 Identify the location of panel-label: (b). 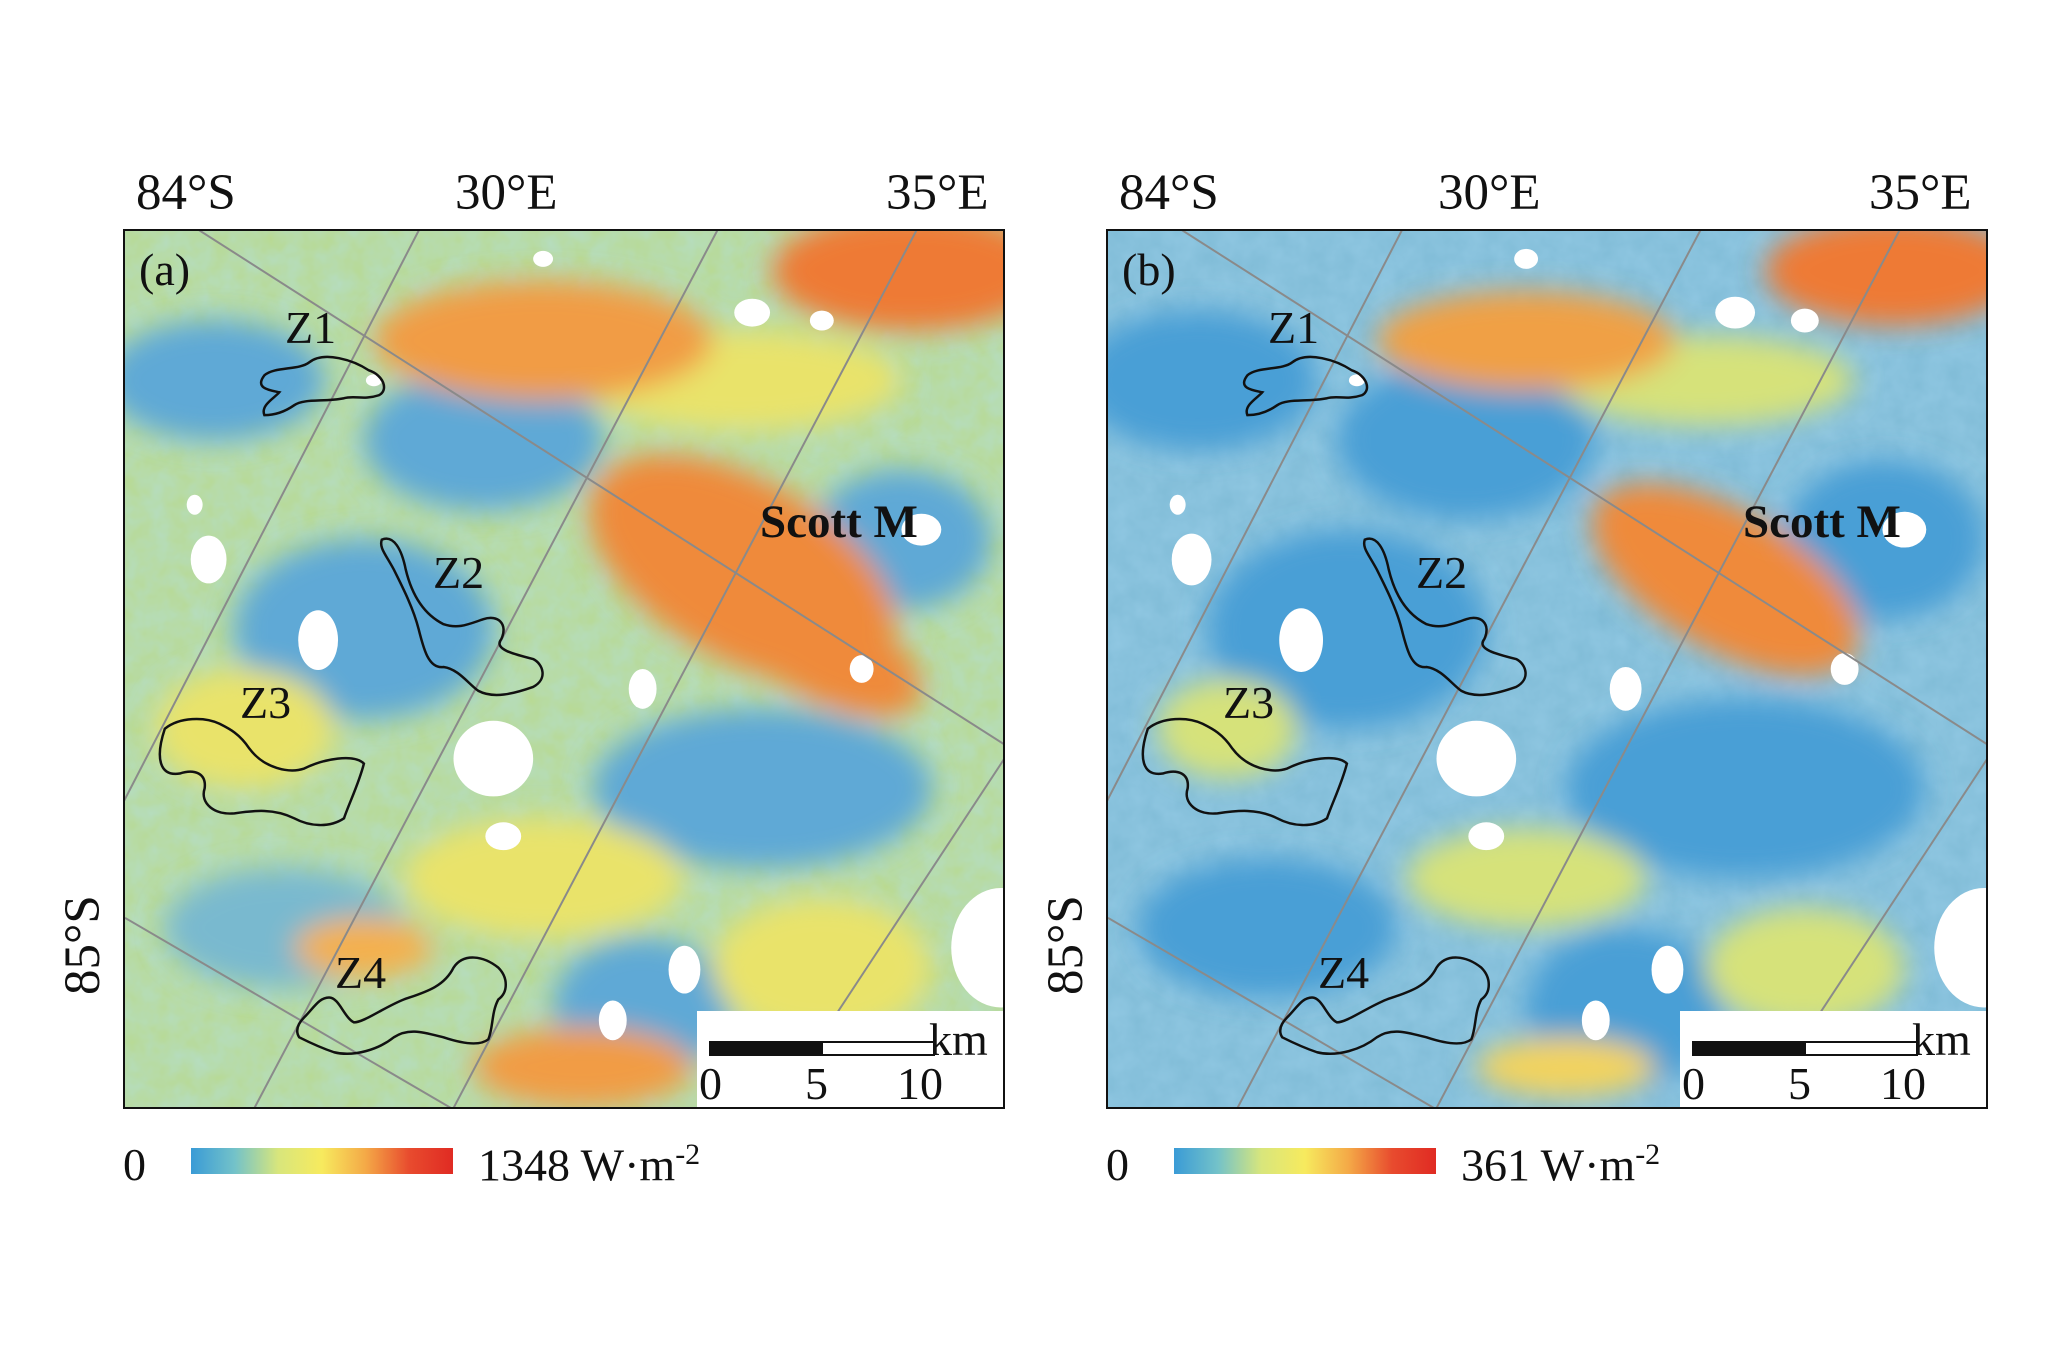
(1149, 269).